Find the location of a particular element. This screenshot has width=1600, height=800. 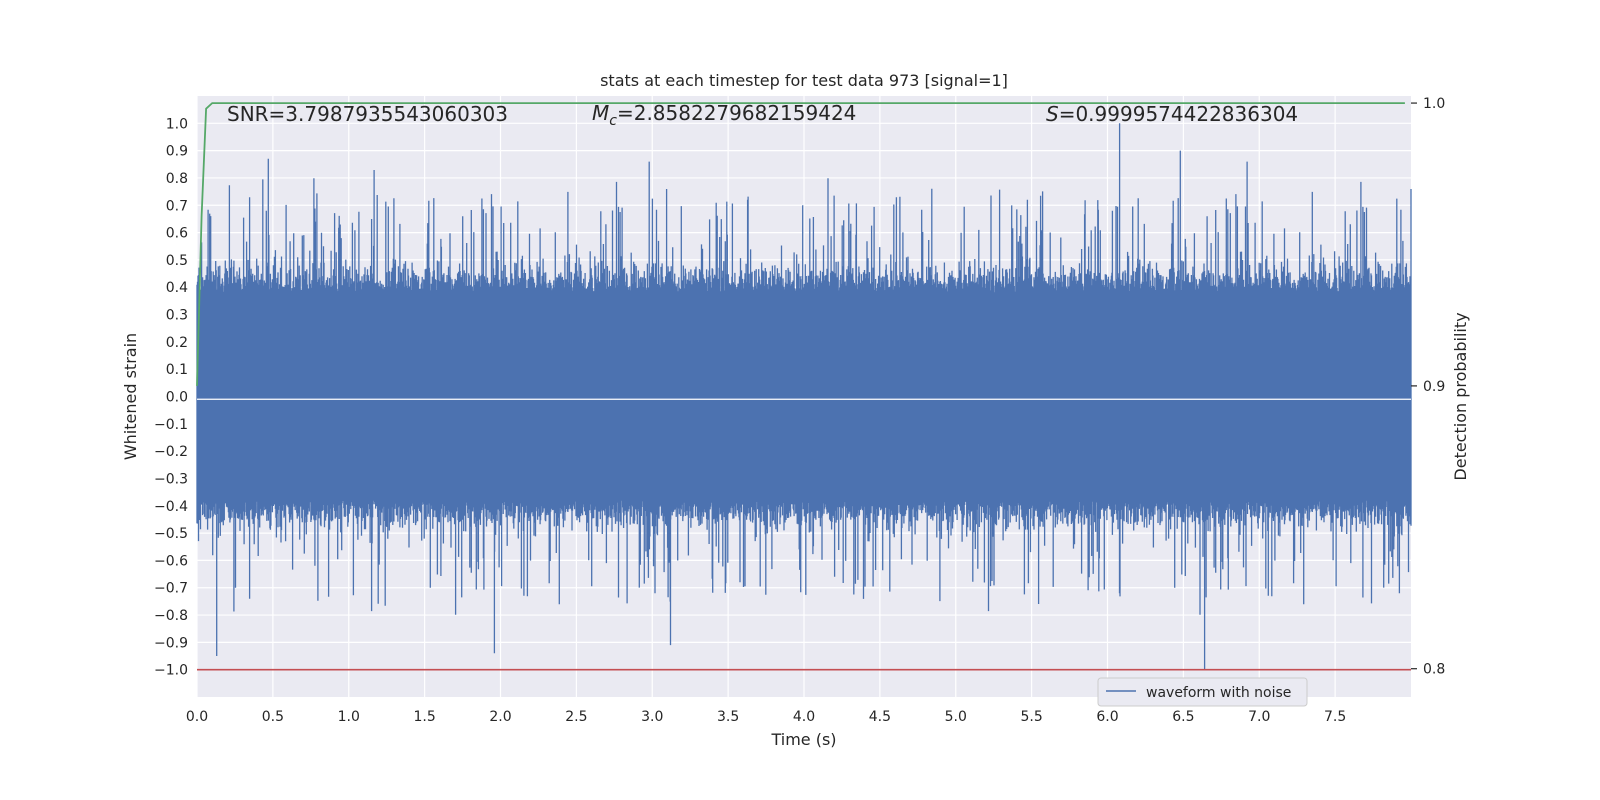

y-tick-label: −0.4 is located at coordinates (171, 507).